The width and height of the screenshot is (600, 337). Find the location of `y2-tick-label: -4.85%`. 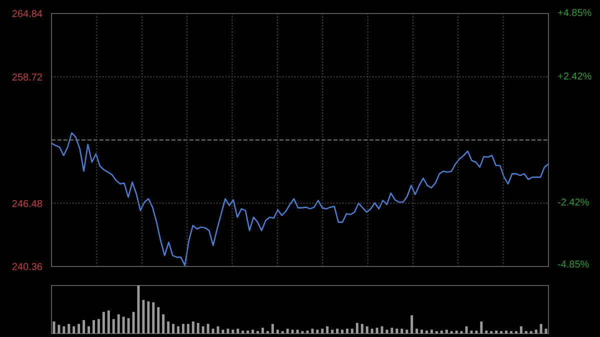

y2-tick-label: -4.85% is located at coordinates (574, 265).